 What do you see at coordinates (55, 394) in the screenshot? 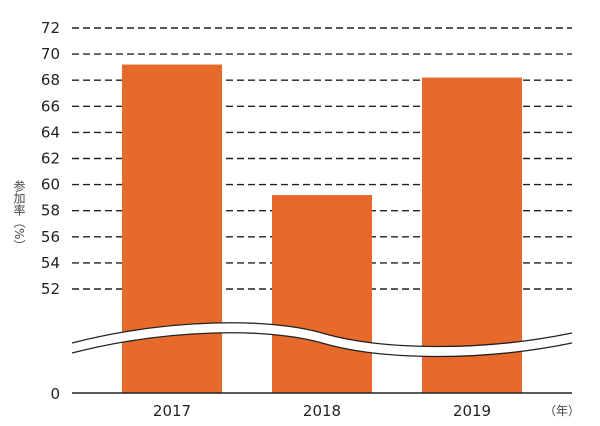
I see `baseline-zero-label: 0` at bounding box center [55, 394].